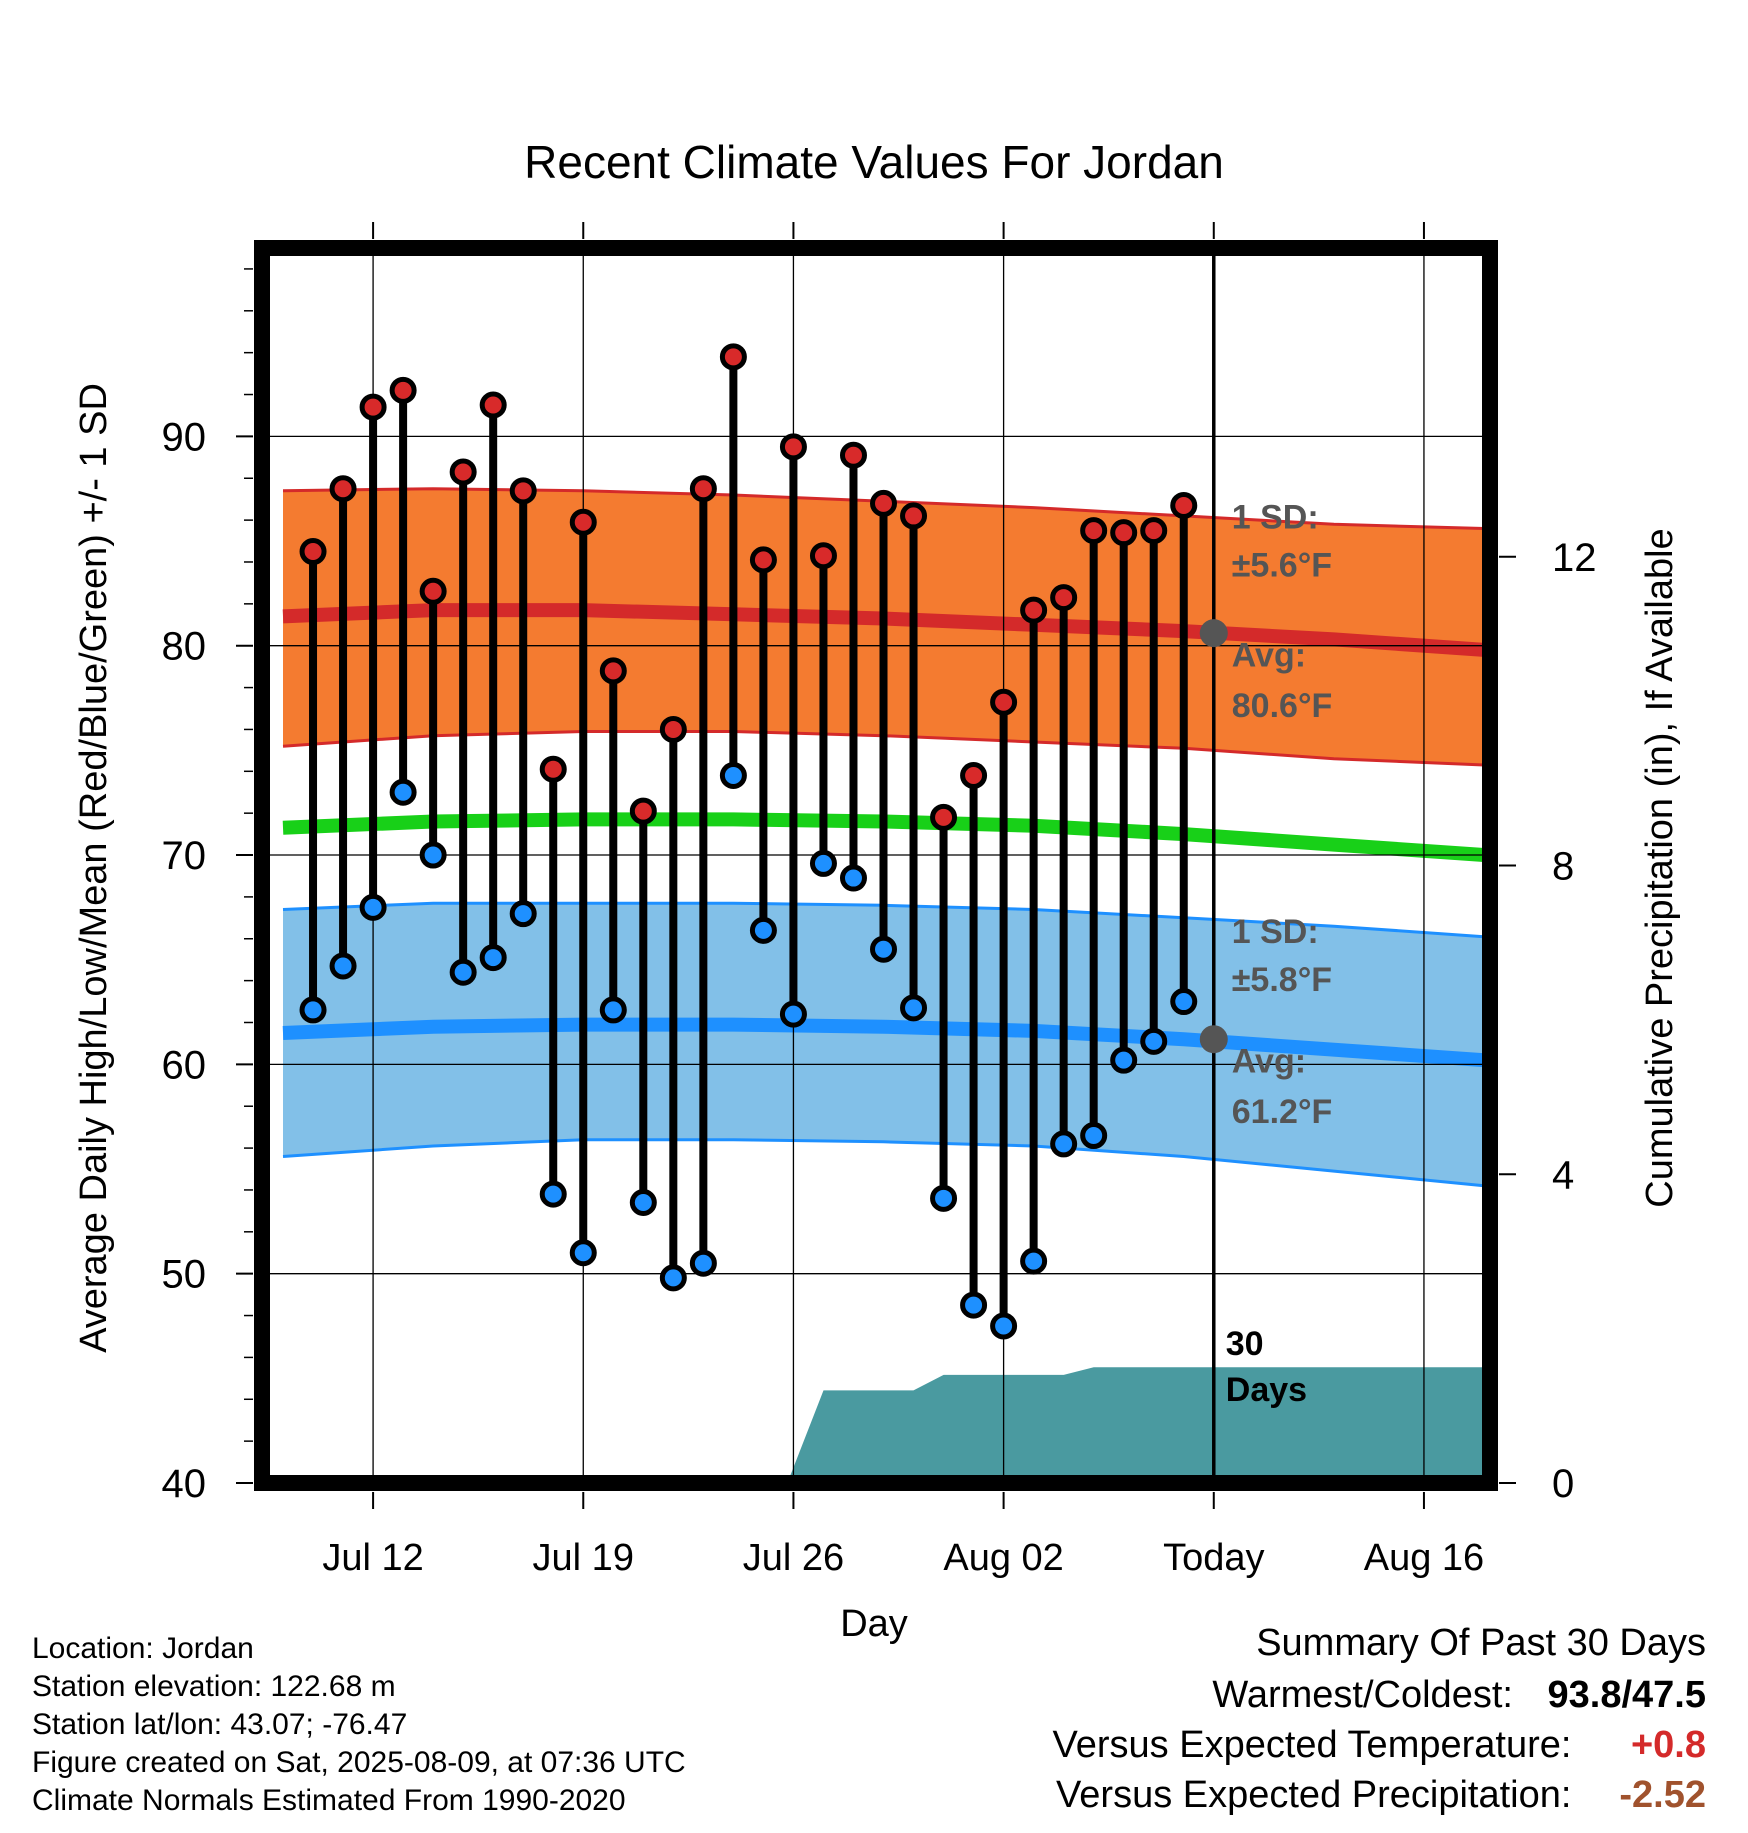 The height and width of the screenshot is (1833, 1748). I want to click on left-tick-label-50: 50, so click(184, 1275).